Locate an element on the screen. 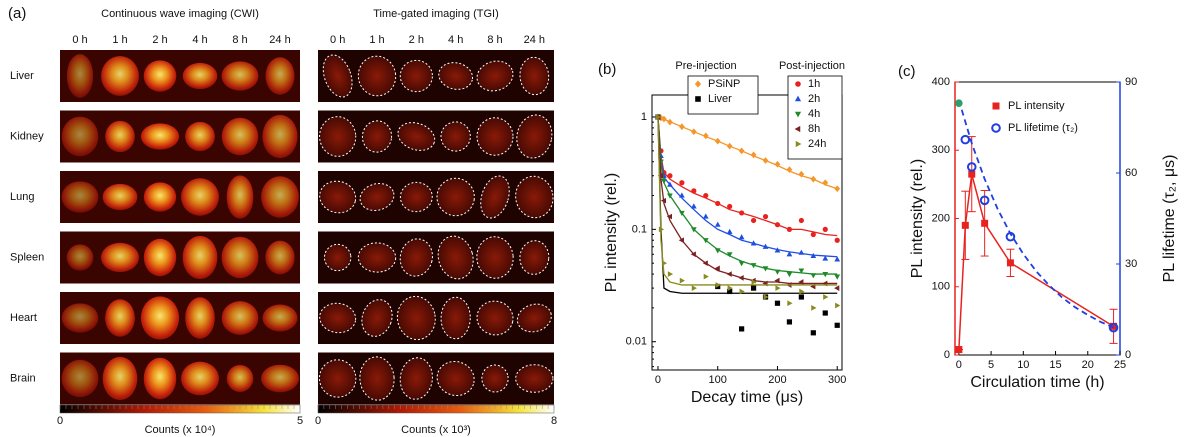 The height and width of the screenshot is (437, 1188). time-label: 2 h is located at coordinates (159, 40).